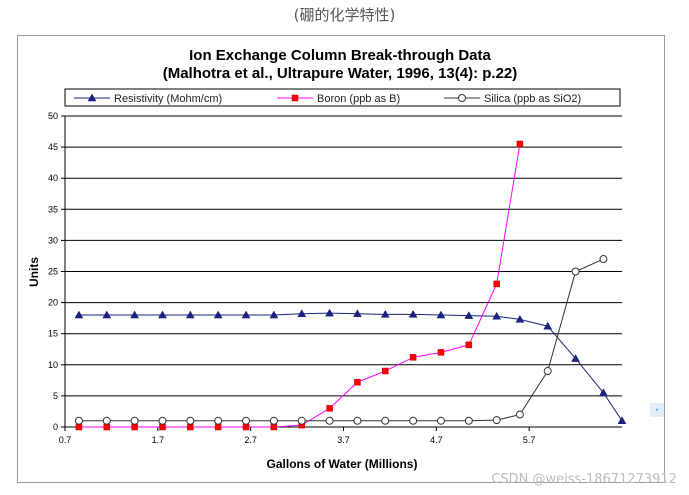  I want to click on legend-label: Boron (ppb as B), so click(358, 99).